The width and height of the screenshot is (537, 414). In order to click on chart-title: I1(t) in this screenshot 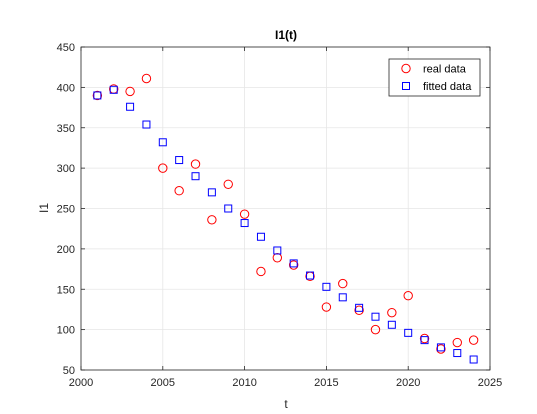, I will do `click(286, 35)`.